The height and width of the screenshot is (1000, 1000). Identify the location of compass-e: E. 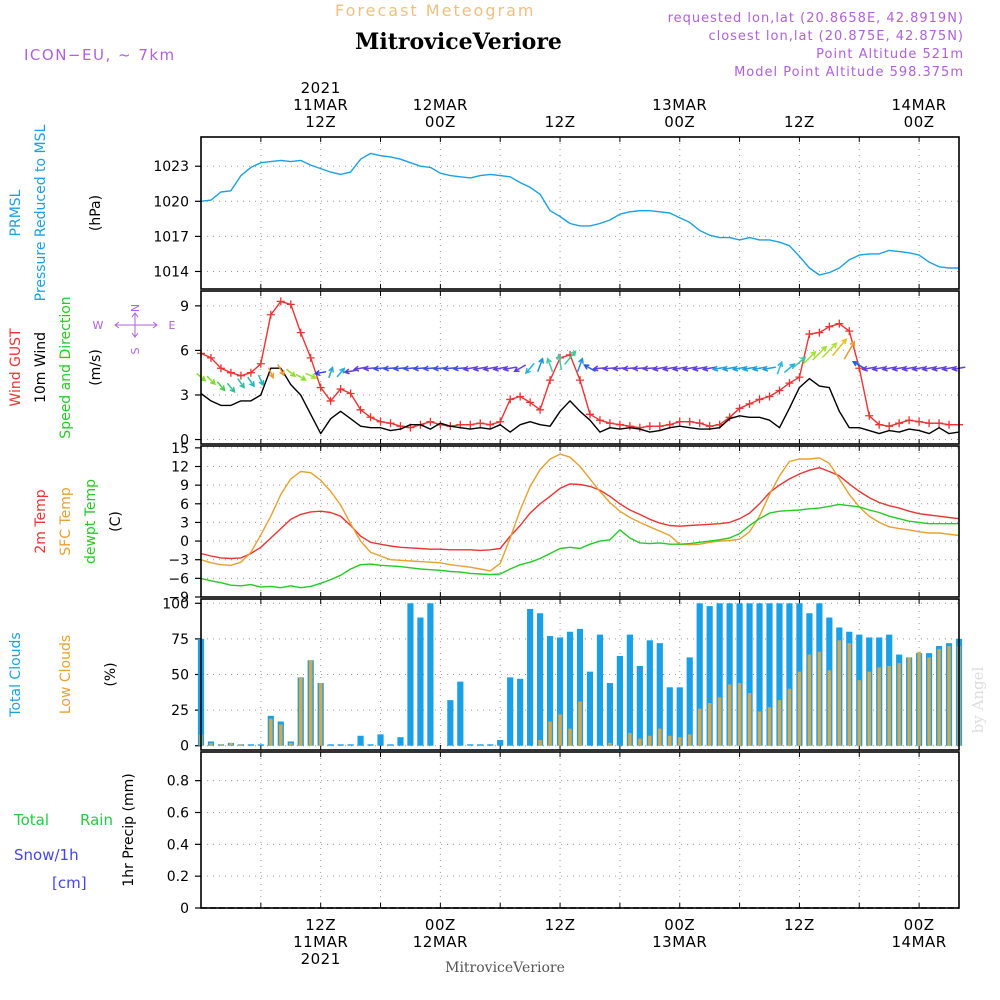
(172, 325).